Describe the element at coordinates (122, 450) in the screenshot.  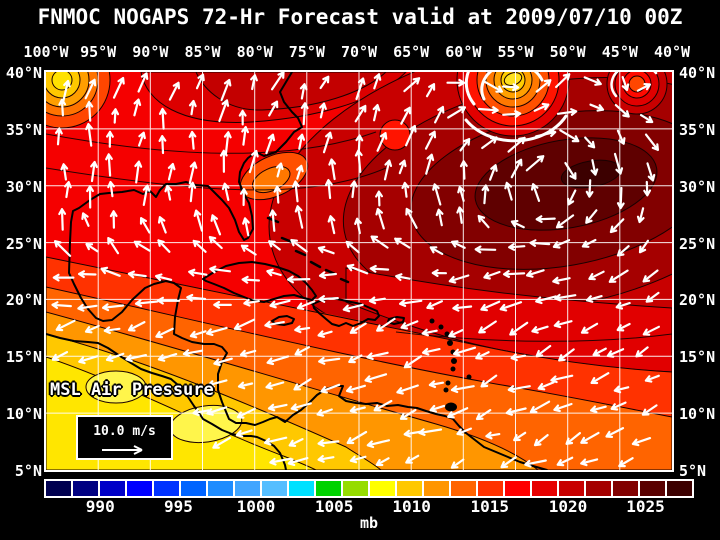
I see `reference-arrow-icon` at that location.